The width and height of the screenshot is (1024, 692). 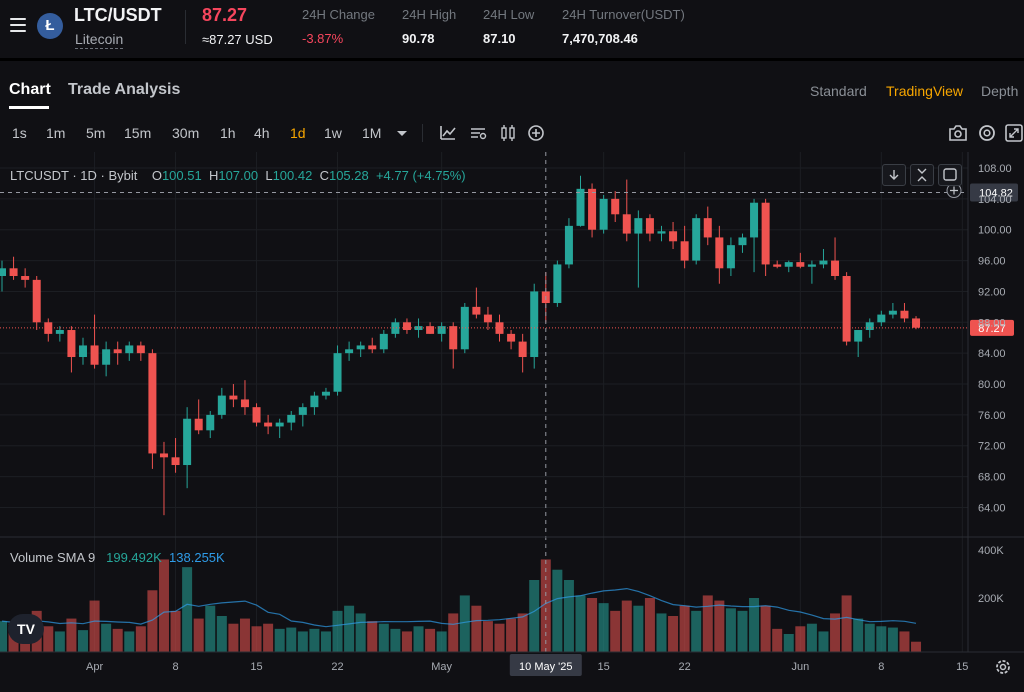 What do you see at coordinates (992, 385) in the screenshot?
I see `price-tick-label: 80.00` at bounding box center [992, 385].